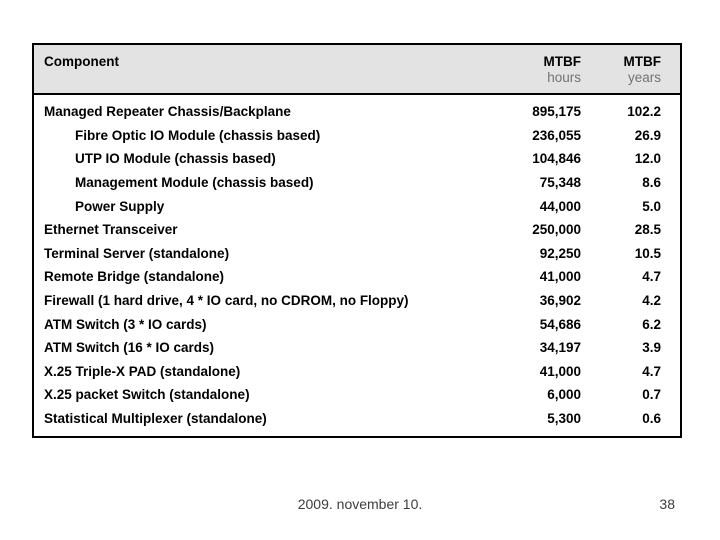  I want to click on header-mtbf-hours-unit: hours, so click(564, 77).